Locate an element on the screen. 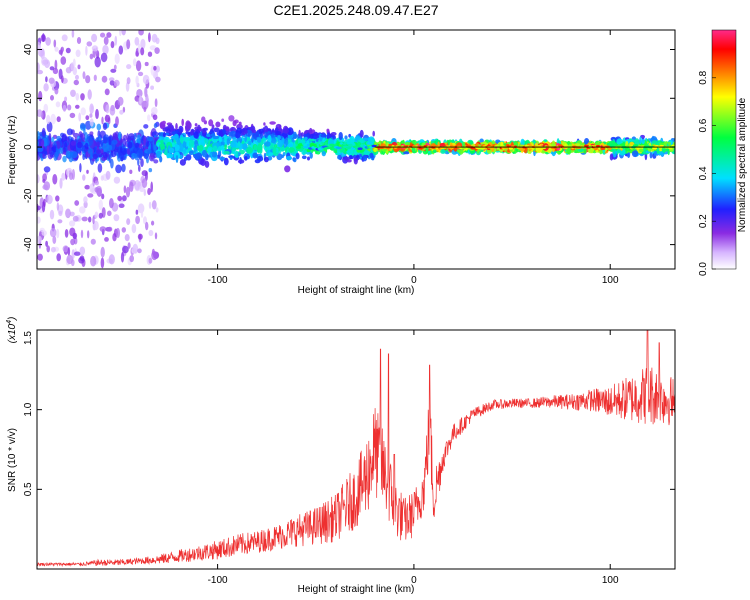 The image size is (750, 600). snr-x-axis-label: Height of straight line (km) is located at coordinates (356, 589).